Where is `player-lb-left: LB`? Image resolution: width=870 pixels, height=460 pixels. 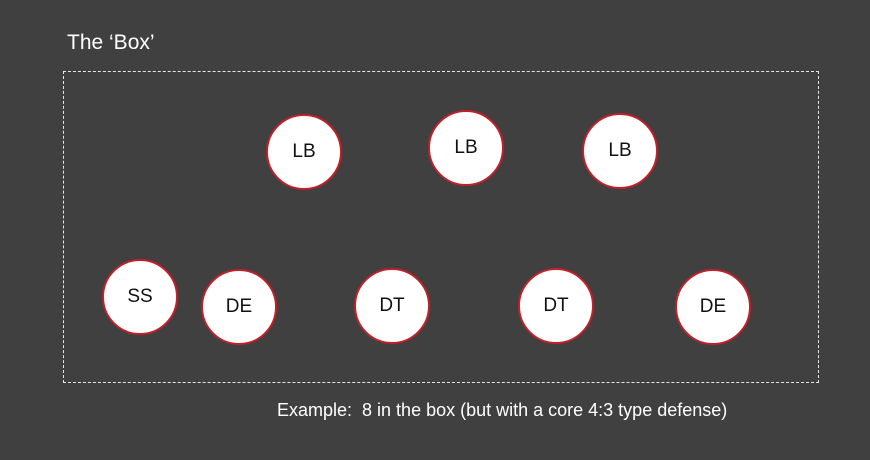
player-lb-left: LB is located at coordinates (304, 152).